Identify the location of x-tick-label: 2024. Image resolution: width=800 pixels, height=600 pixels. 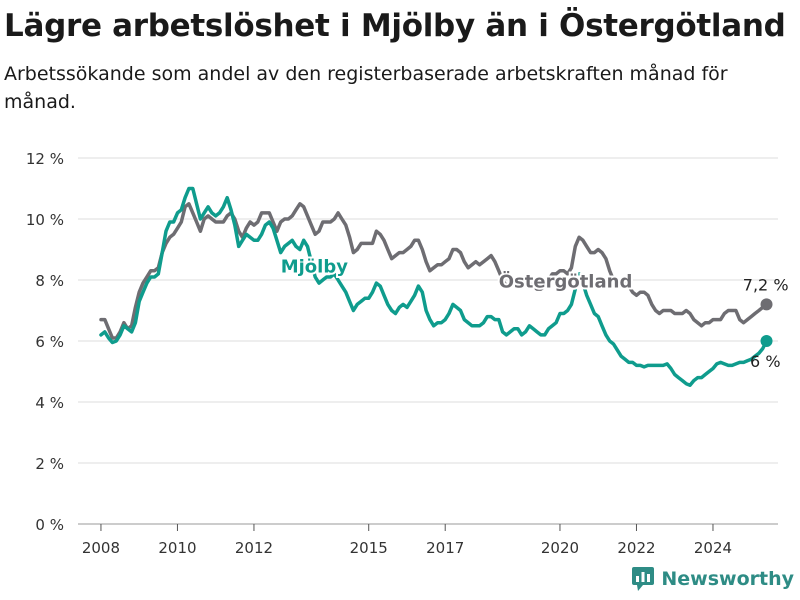
(713, 548).